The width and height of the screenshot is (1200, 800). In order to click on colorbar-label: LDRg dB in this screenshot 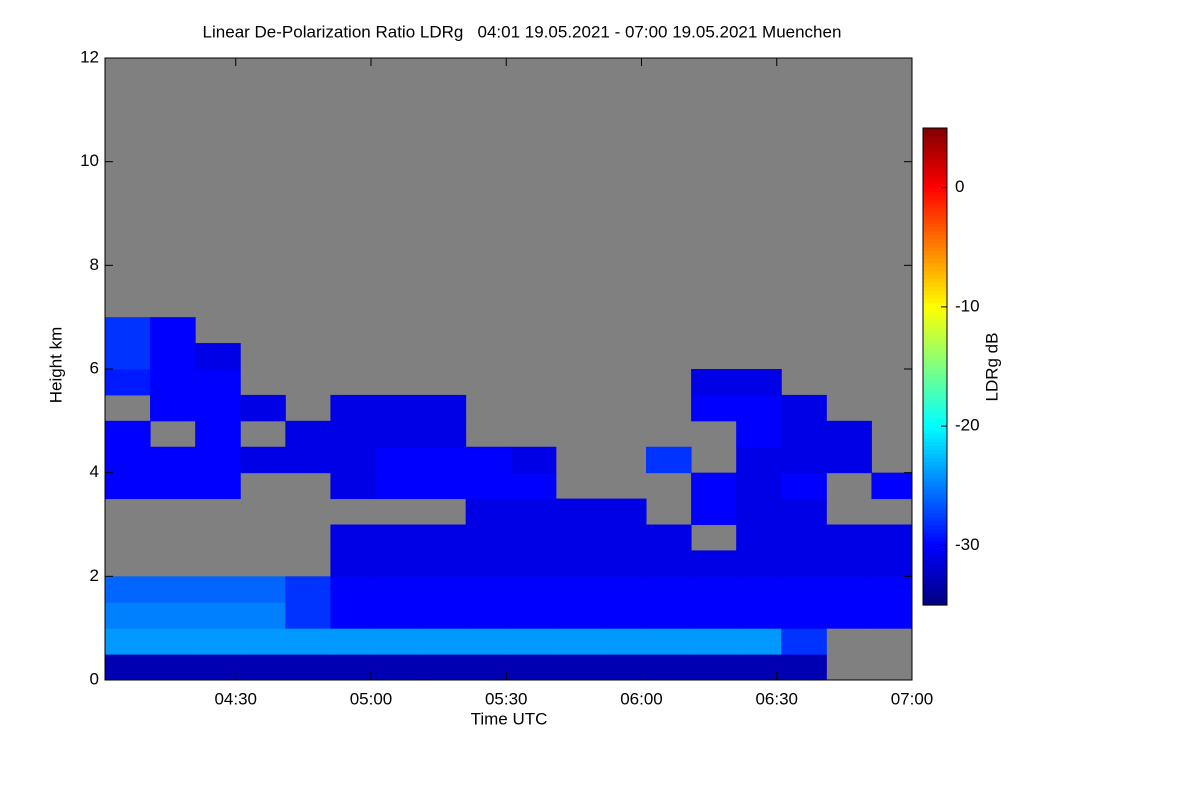, I will do `click(991, 367)`.